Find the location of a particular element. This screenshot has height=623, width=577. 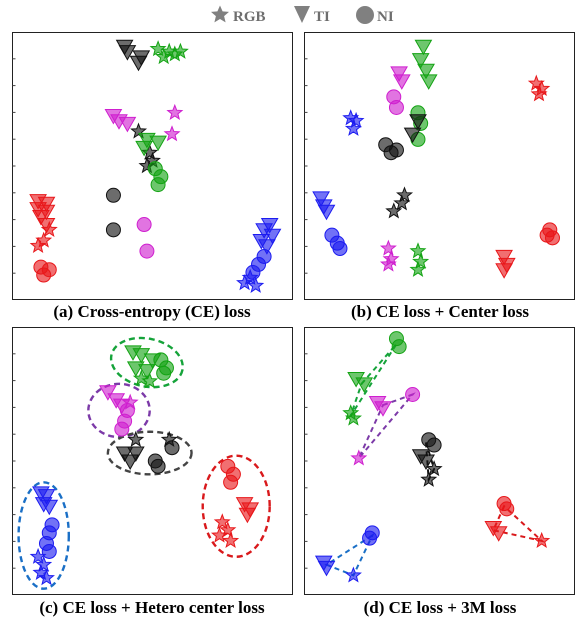

legend-item-ni: NI is located at coordinates (375, 15).